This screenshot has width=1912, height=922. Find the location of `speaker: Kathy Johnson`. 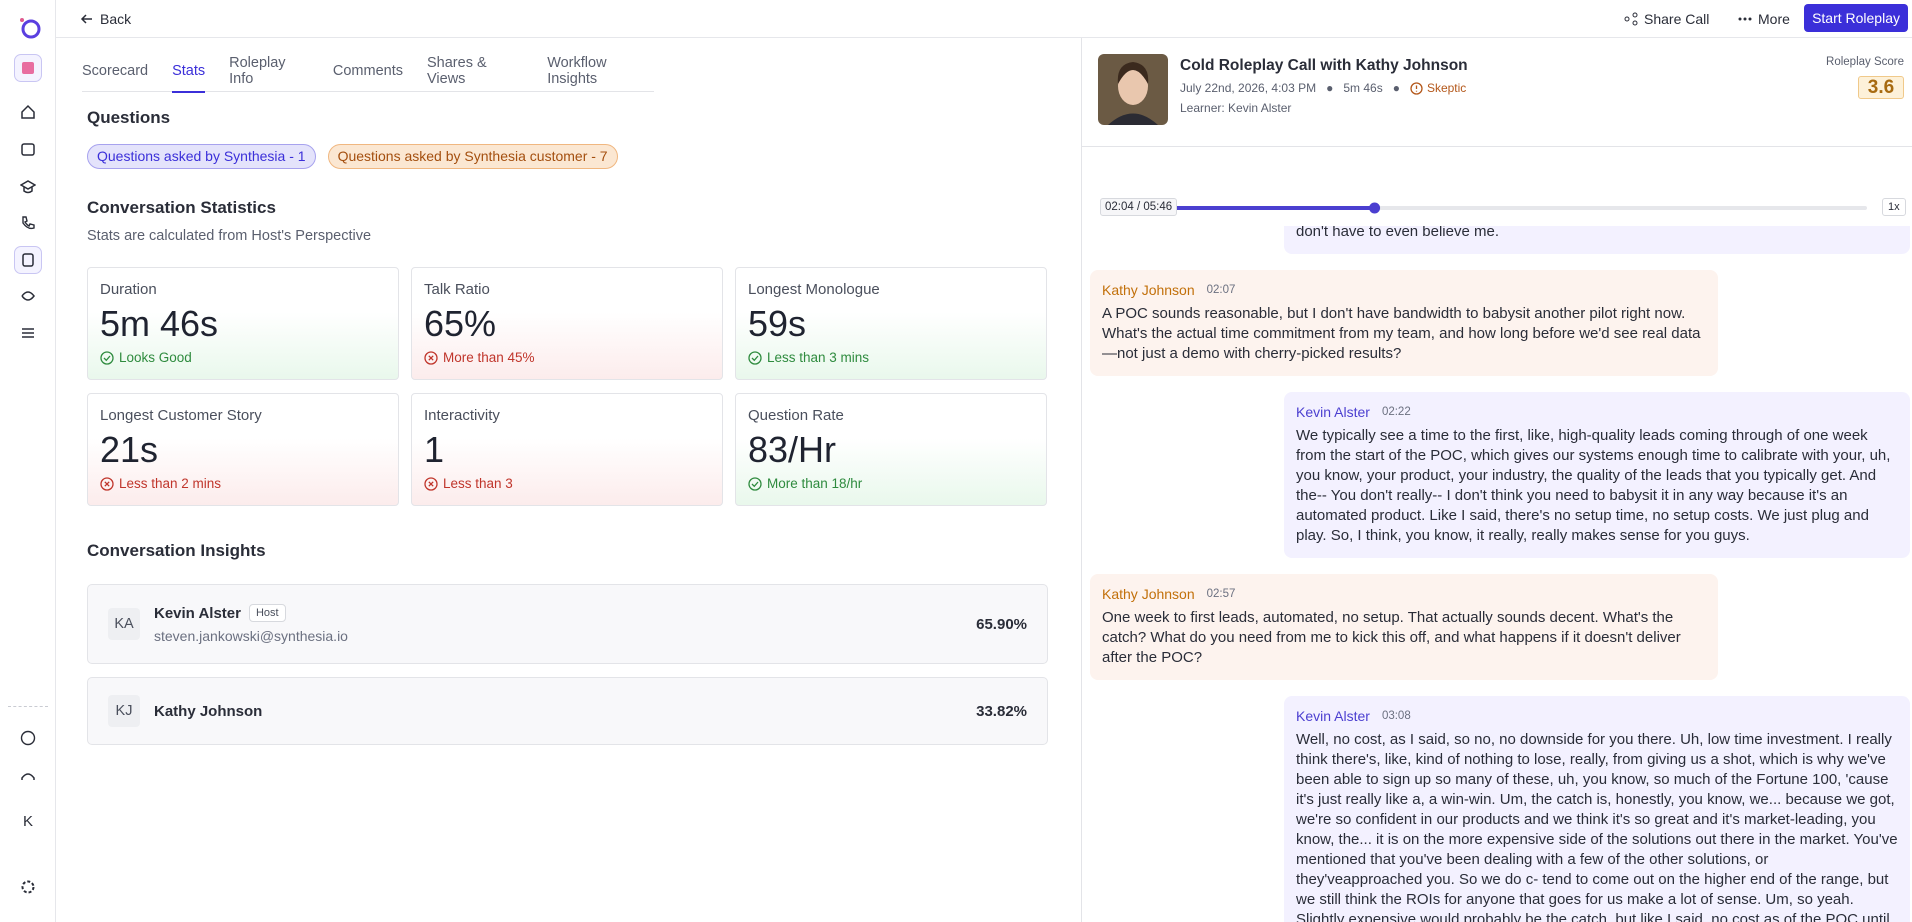

speaker: Kathy Johnson is located at coordinates (1148, 290).